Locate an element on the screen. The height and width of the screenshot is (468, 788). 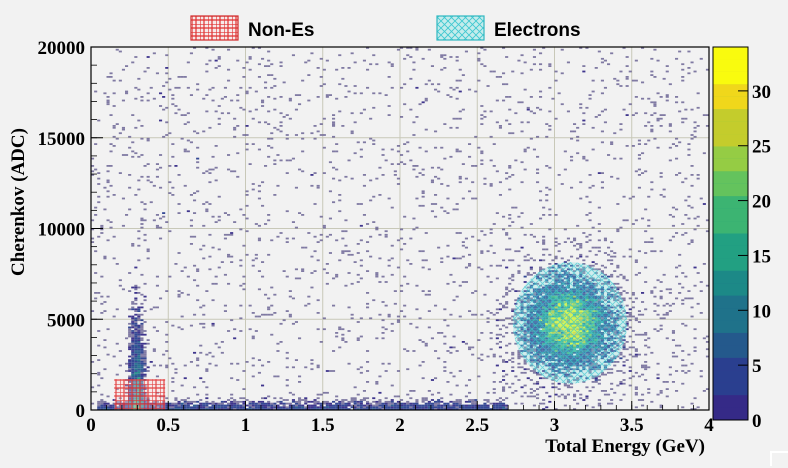
heatmap-bin-2006 is located at coordinates (513, 207).